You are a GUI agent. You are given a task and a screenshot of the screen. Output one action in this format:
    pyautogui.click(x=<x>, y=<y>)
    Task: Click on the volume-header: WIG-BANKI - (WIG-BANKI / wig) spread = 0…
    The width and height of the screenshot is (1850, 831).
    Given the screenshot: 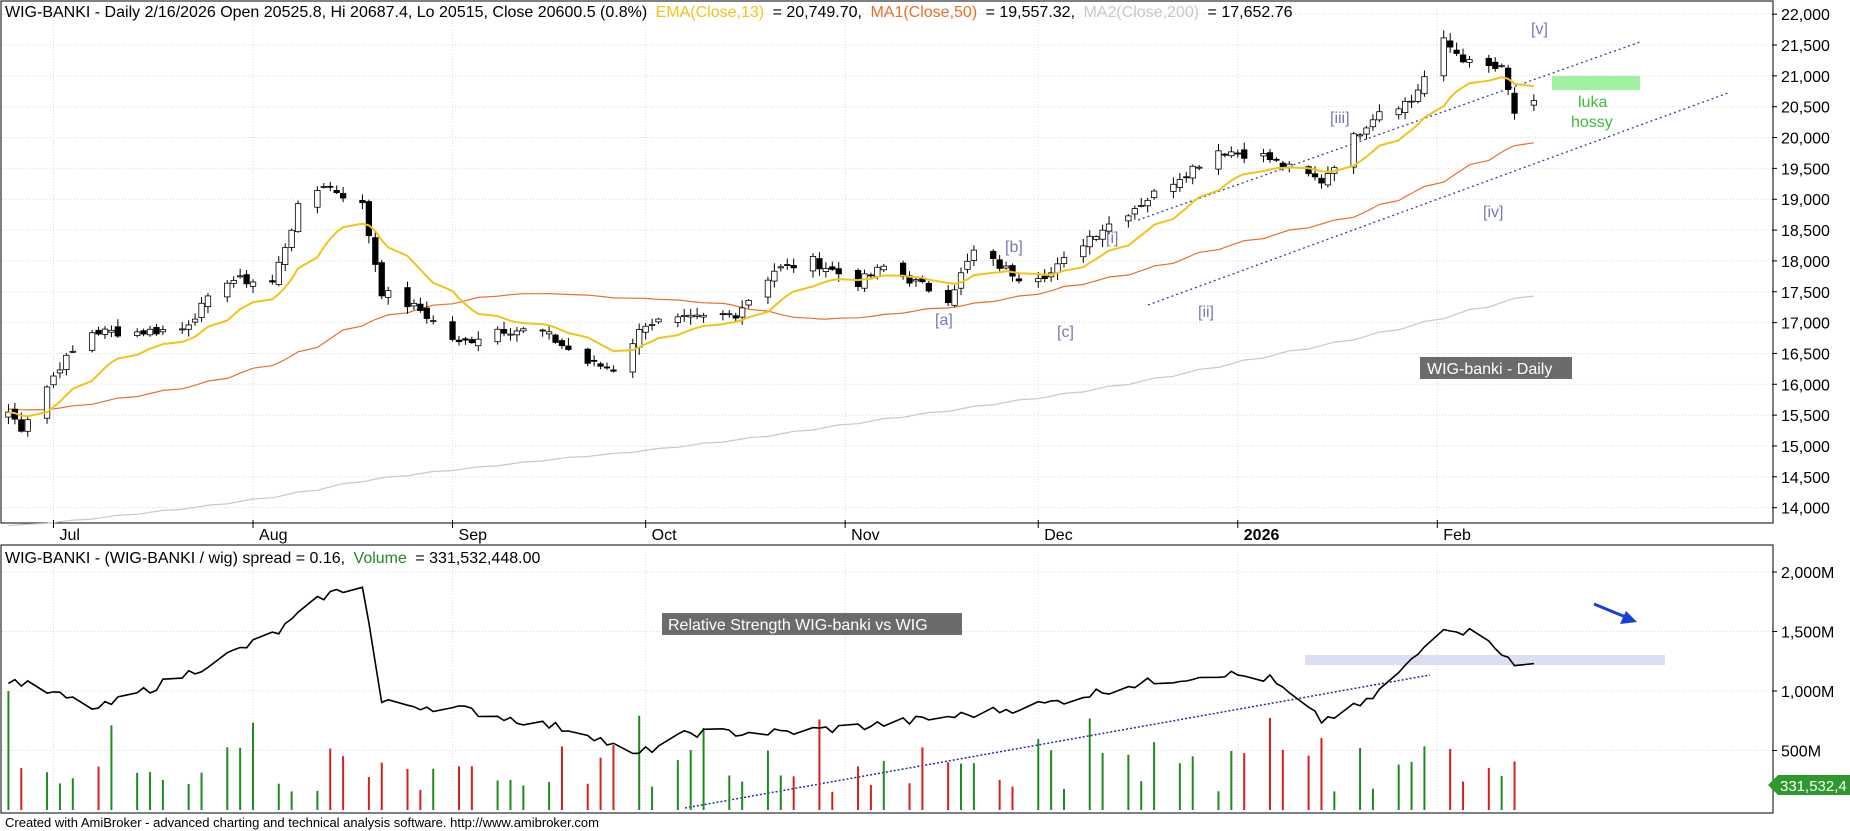 What is the action you would take?
    pyautogui.click(x=272, y=558)
    